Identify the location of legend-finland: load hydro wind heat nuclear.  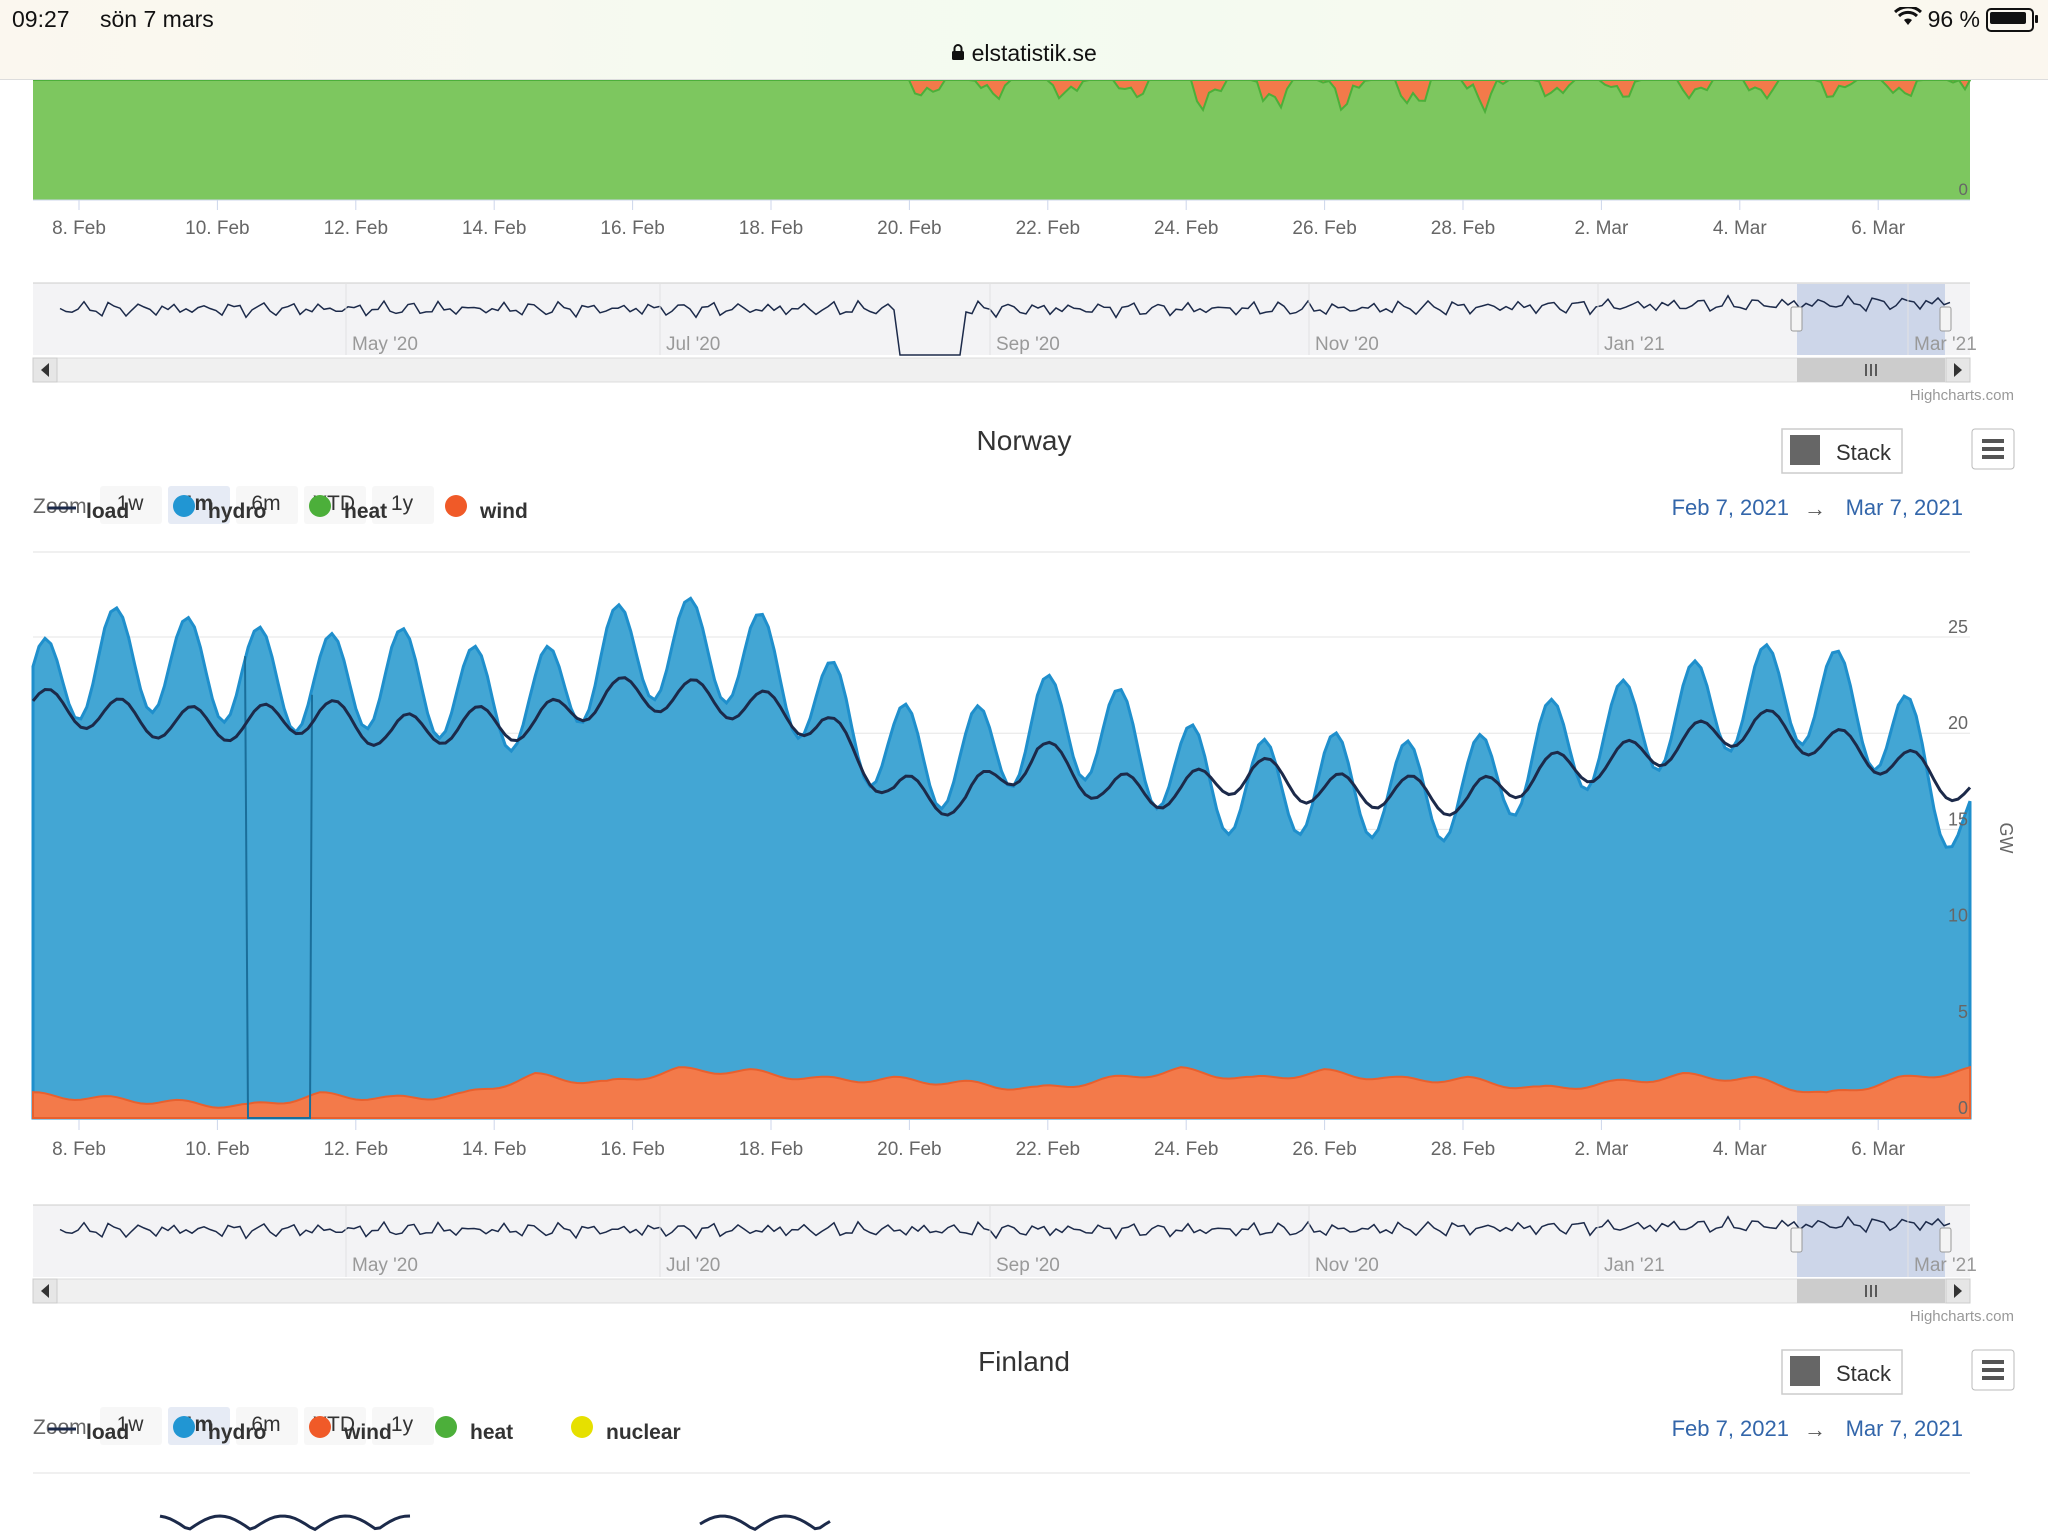
(364, 1430).